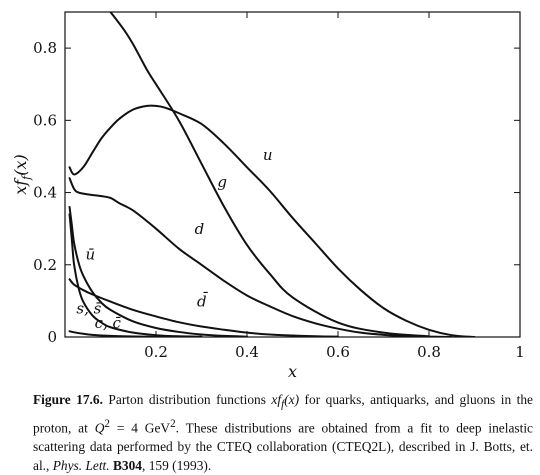 The image size is (540, 475). I want to click on y-tick-label: 0.4, so click(45, 193).